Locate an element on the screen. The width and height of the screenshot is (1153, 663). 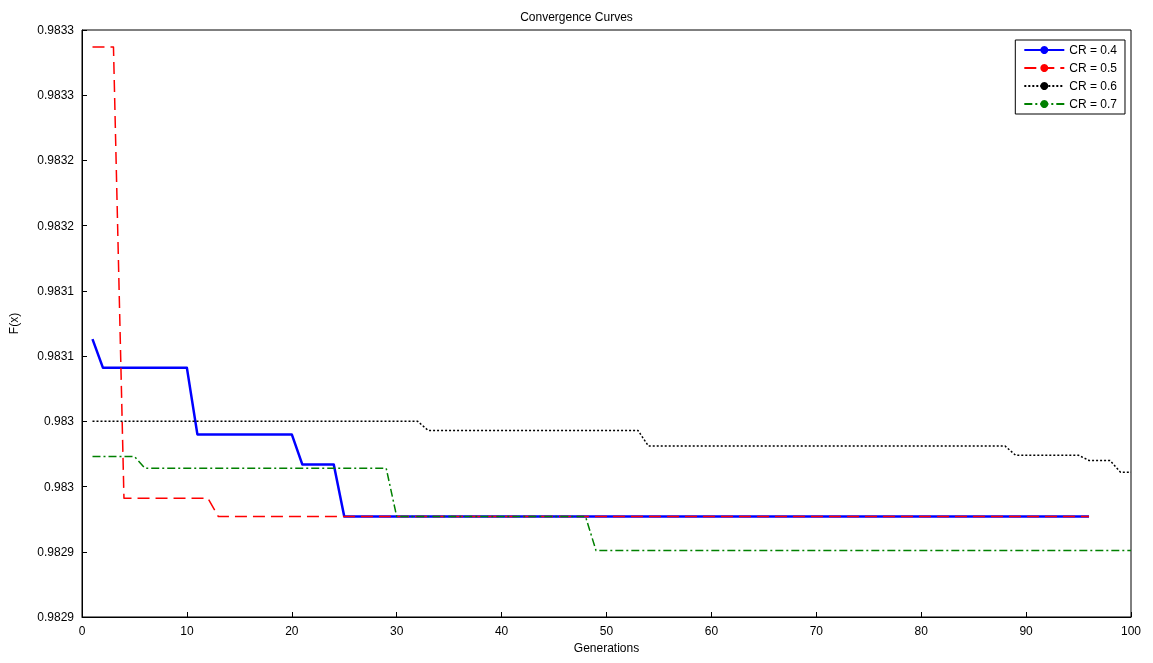
x-tick-label: 70 is located at coordinates (816, 631).